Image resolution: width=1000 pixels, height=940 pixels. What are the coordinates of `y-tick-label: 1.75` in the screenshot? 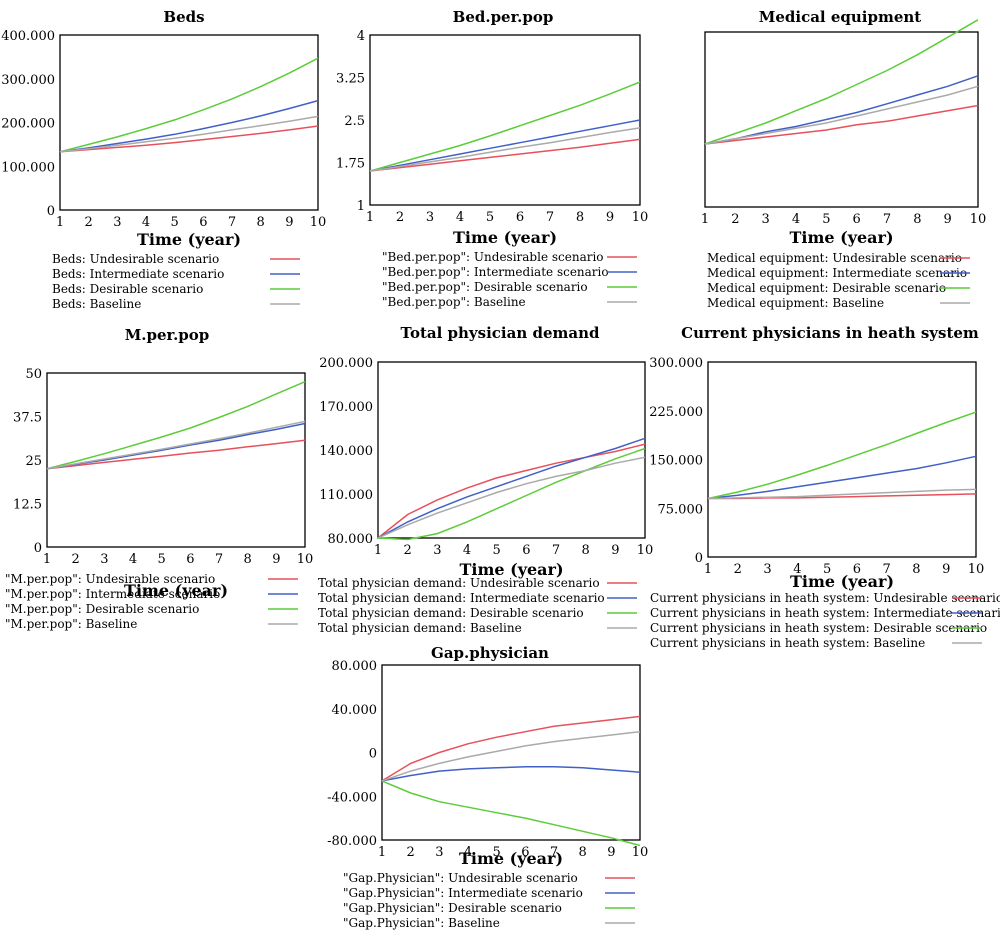 It's located at (350, 164).